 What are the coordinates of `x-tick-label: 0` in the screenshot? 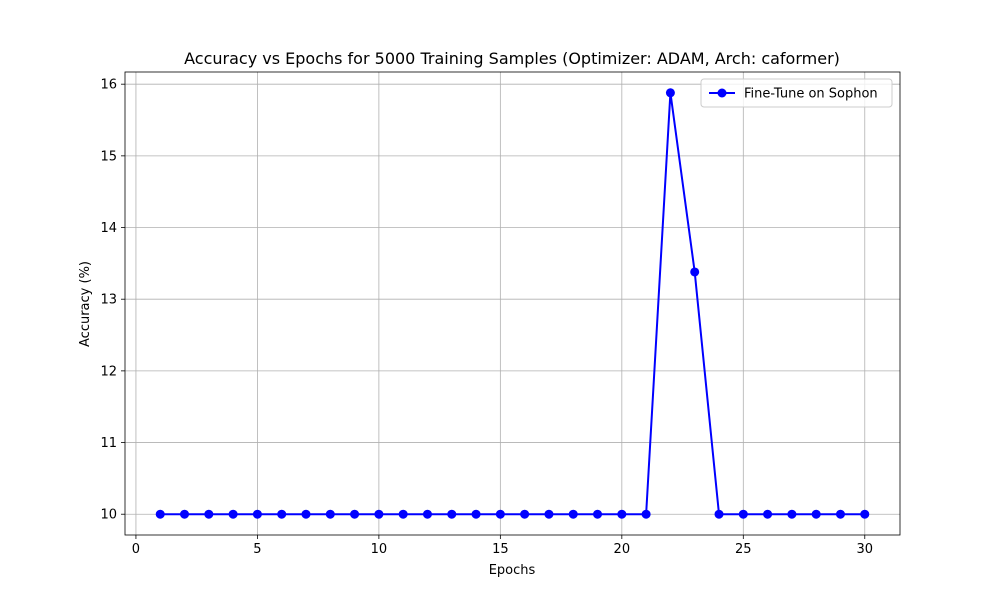 It's located at (136, 549).